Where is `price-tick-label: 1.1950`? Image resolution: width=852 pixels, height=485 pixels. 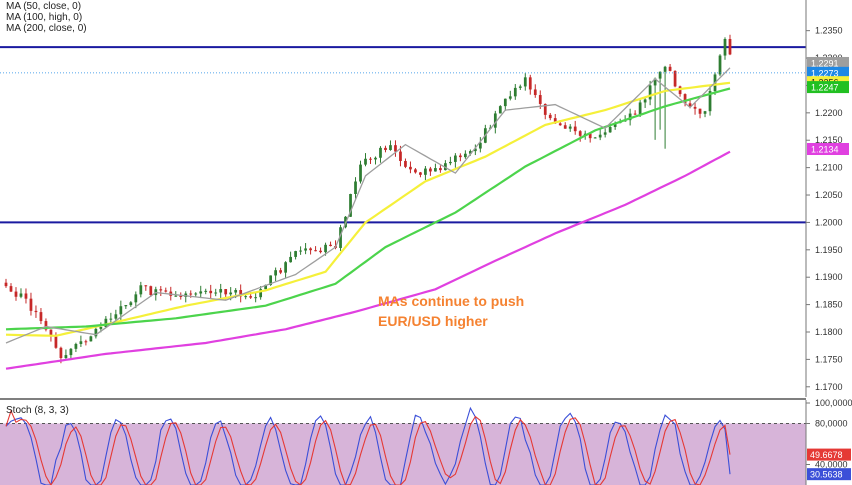 price-tick-label: 1.1950 is located at coordinates (829, 250).